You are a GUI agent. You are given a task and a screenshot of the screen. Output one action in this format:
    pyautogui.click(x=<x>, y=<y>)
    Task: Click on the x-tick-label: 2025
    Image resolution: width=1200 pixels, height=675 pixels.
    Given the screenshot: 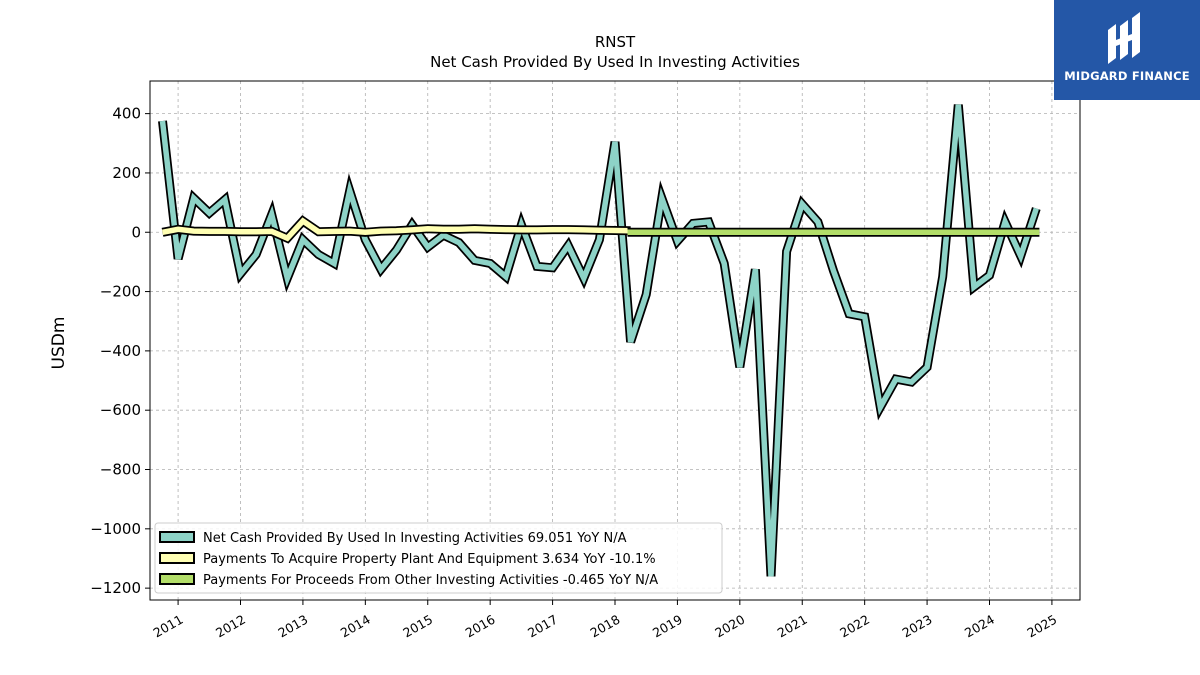 What is the action you would take?
    pyautogui.click(x=1041, y=626)
    